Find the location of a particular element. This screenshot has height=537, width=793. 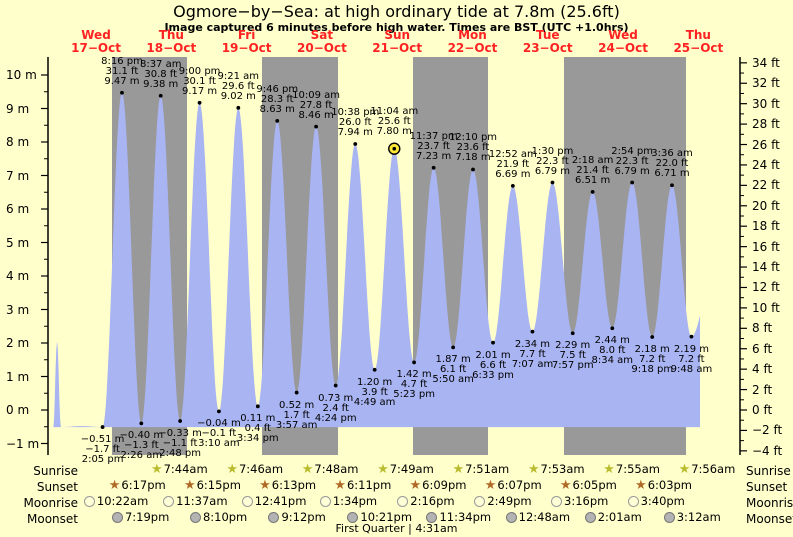

sunrise-entry: ★ 7:46am is located at coordinates (254, 469).